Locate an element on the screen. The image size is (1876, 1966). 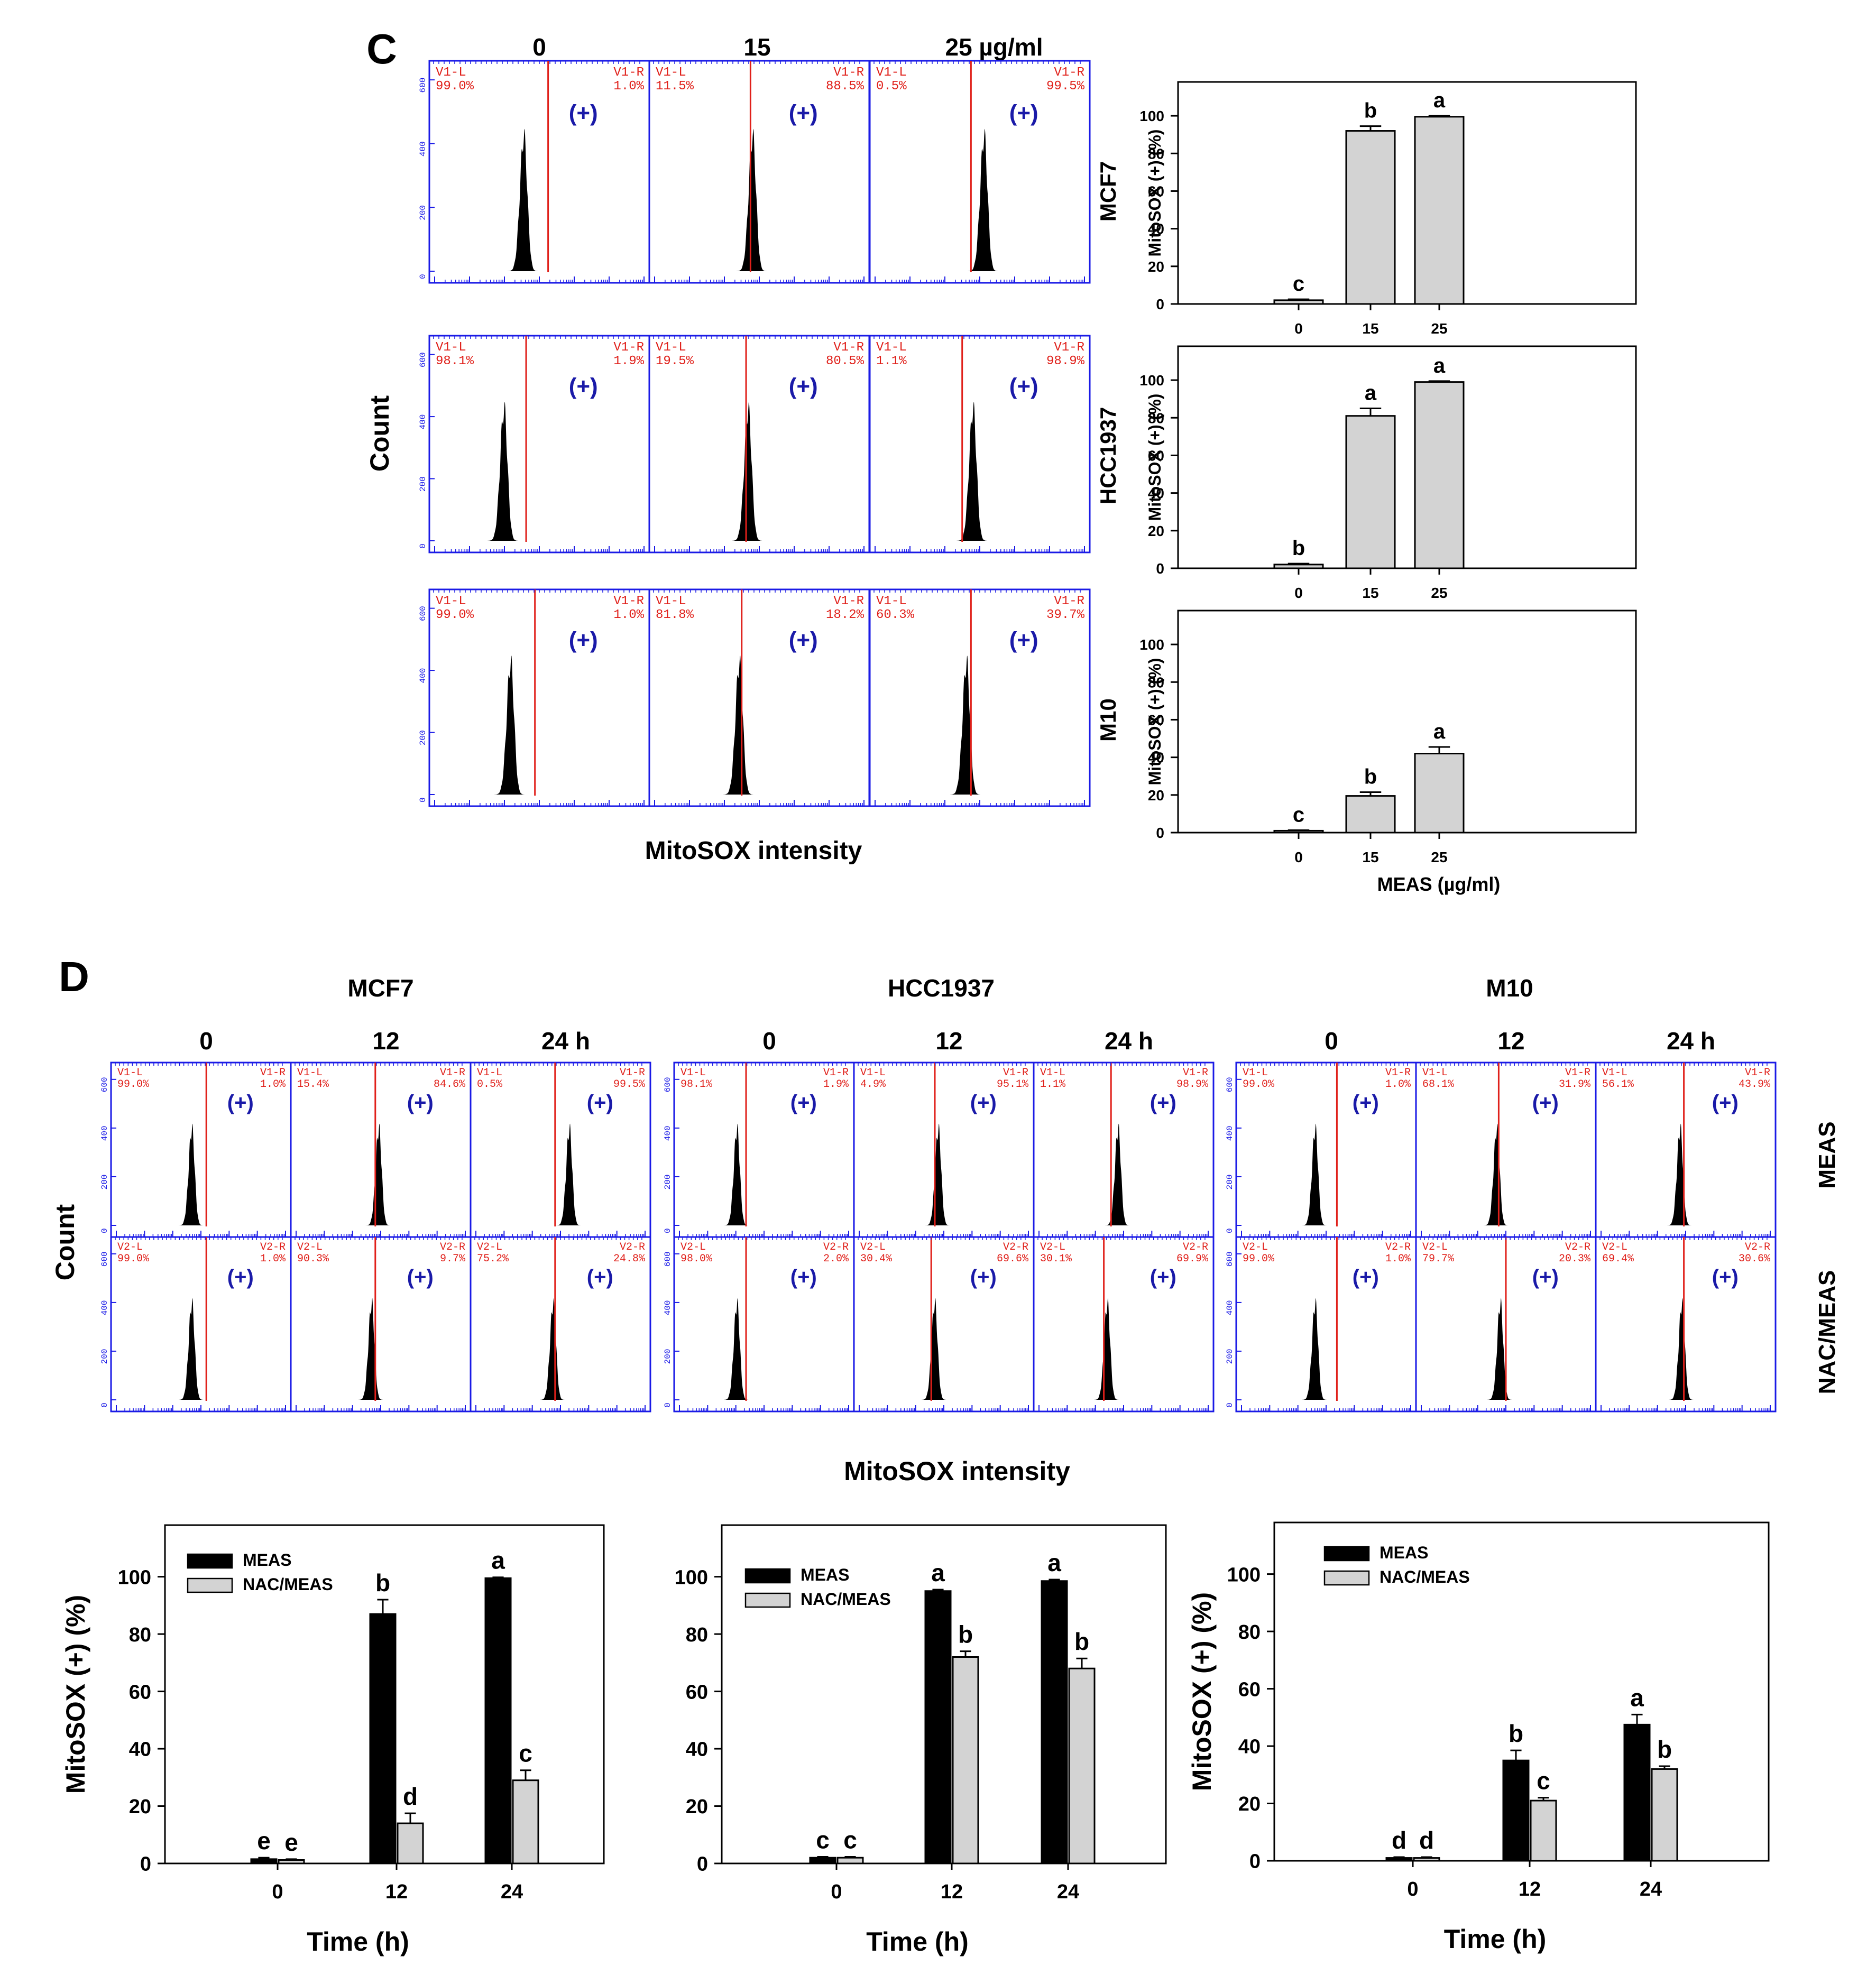
gate-left-value: 0.5% is located at coordinates (490, 1085).